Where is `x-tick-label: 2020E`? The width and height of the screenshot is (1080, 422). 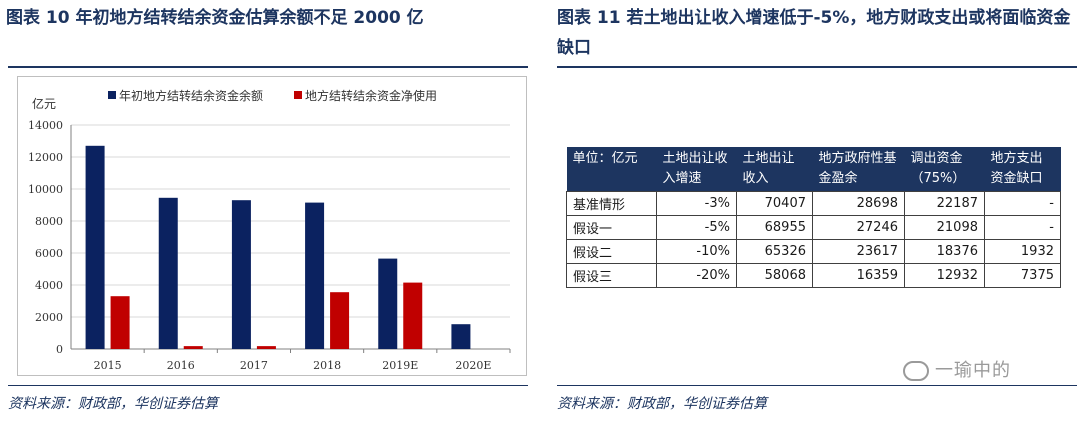
x-tick-label: 2020E is located at coordinates (473, 365).